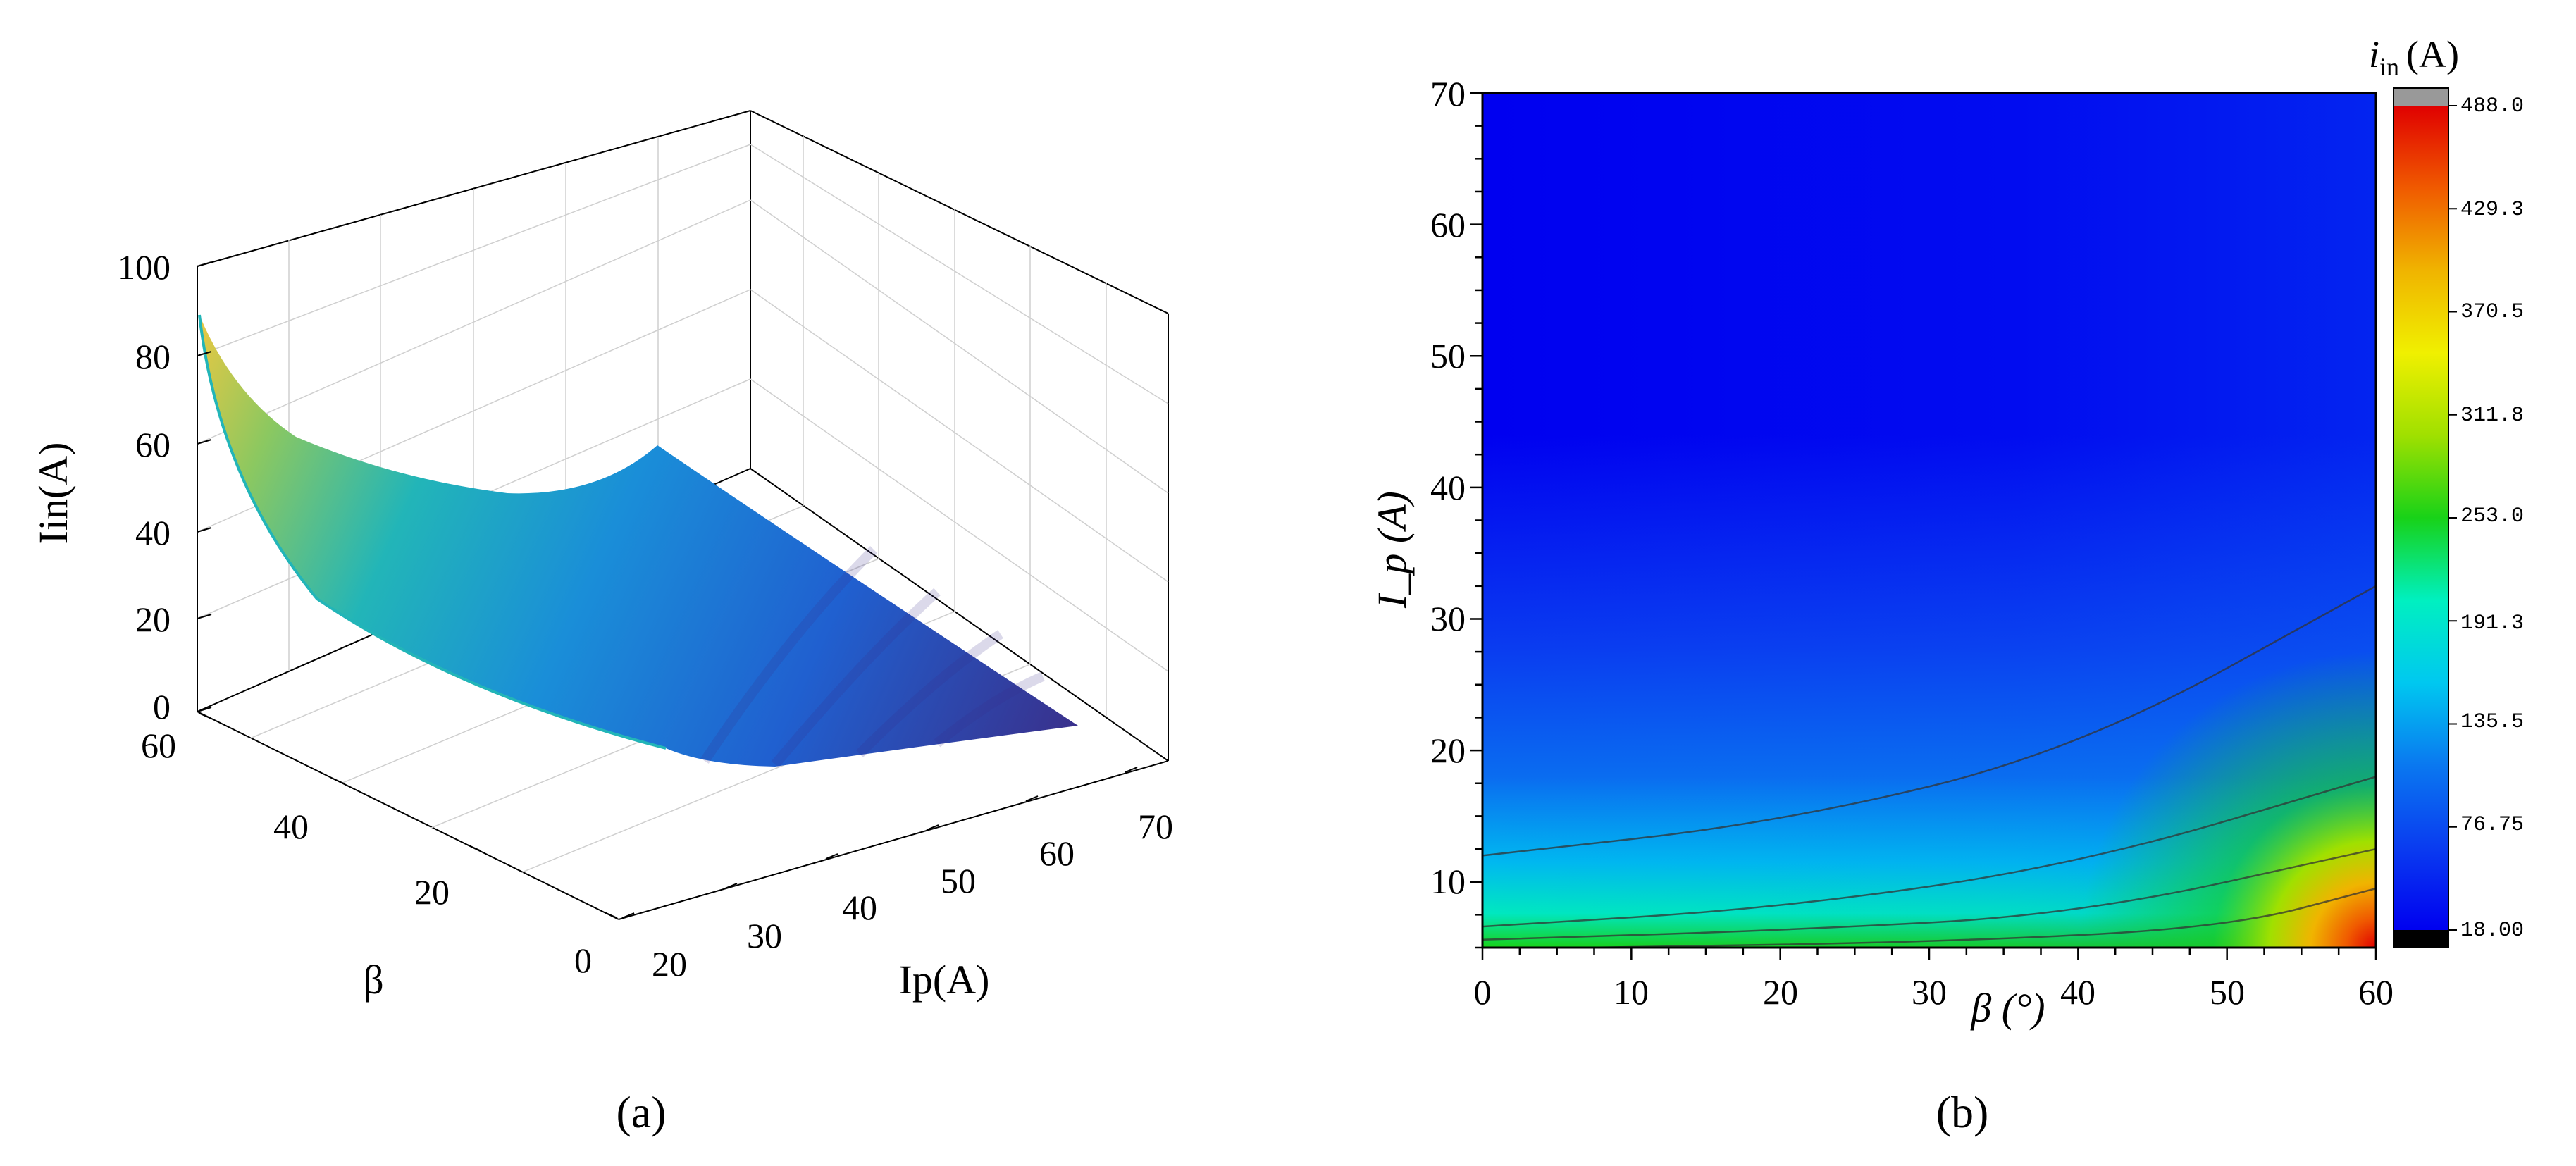  I want to click on ip-tick-50: 50, so click(958, 880).